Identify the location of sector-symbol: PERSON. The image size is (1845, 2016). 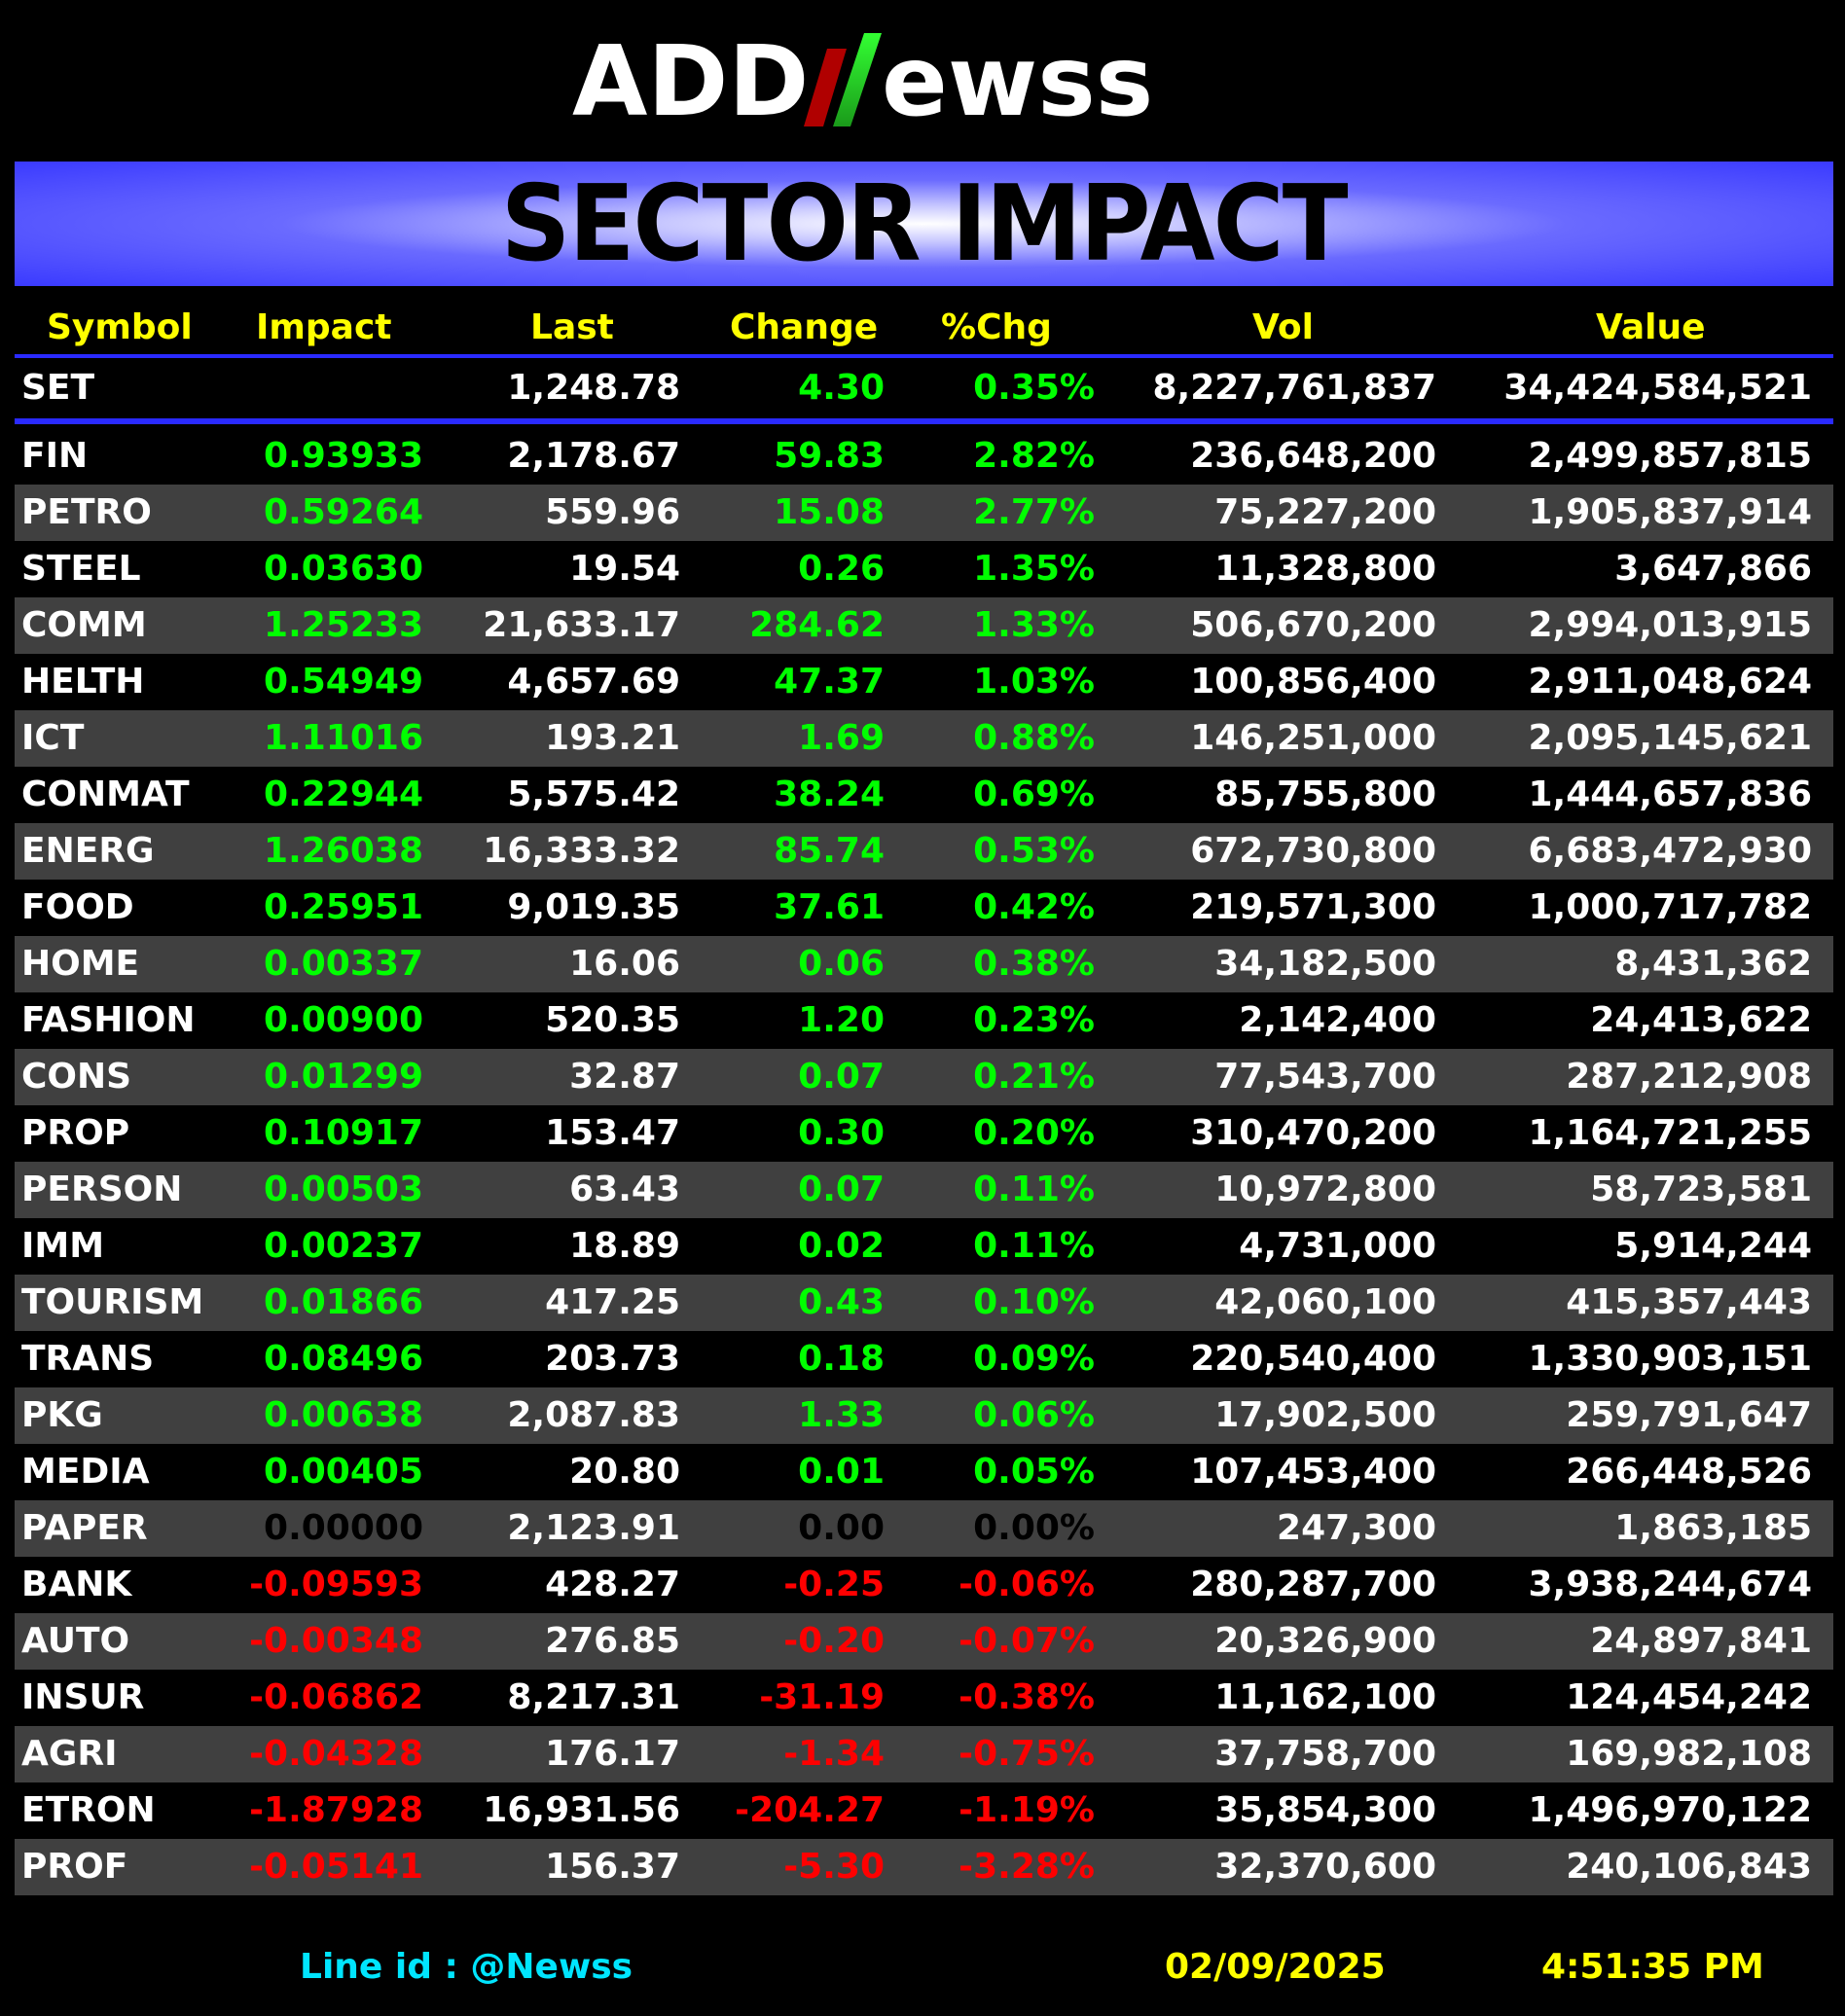
(102, 1189).